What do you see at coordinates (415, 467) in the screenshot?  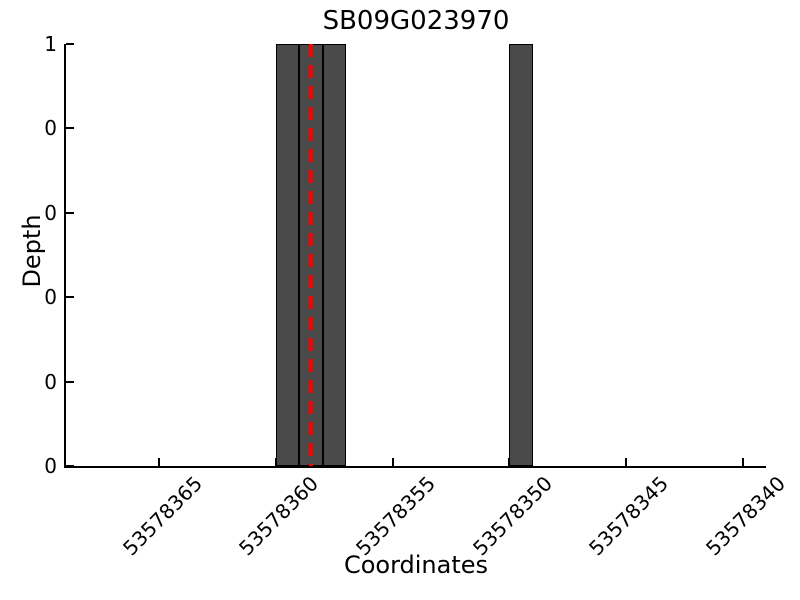 I see `x-axis-spine` at bounding box center [415, 467].